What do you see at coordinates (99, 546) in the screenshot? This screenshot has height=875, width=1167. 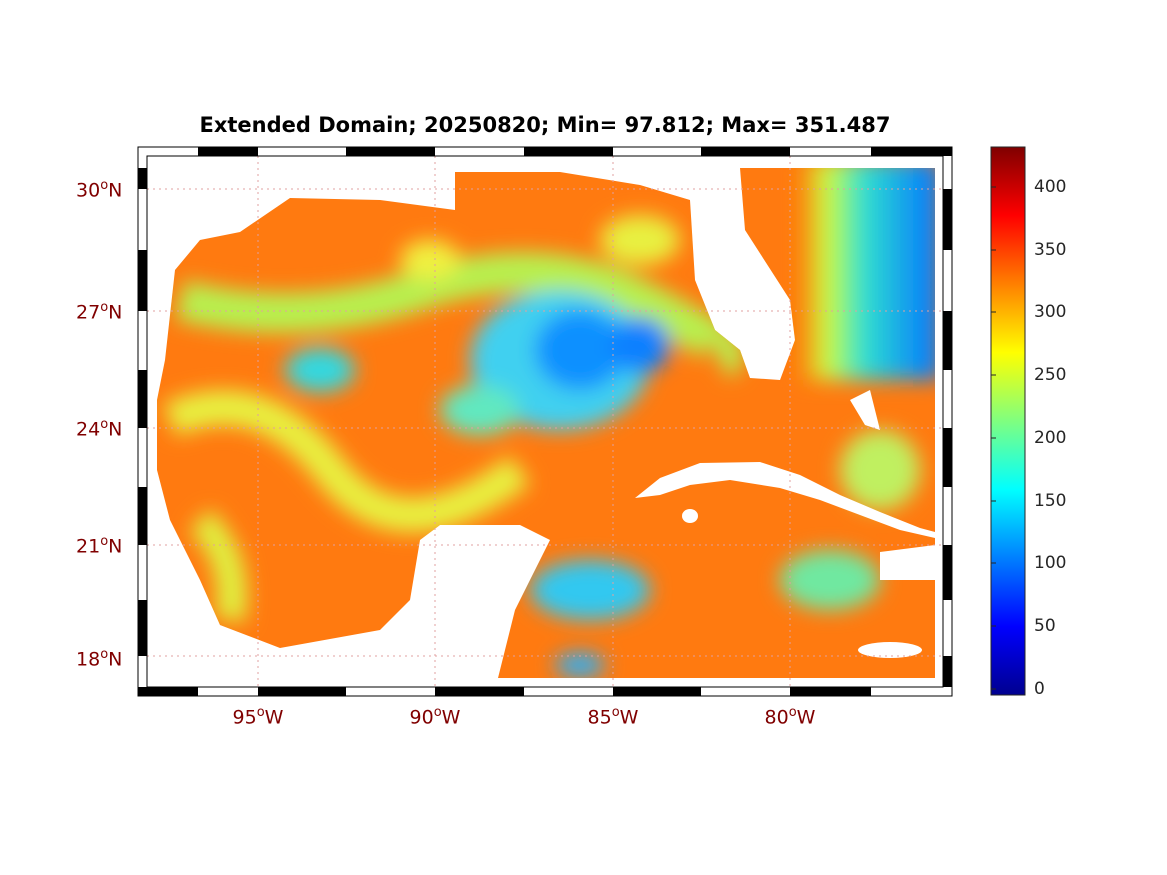 I see `lat-label: 21oN` at bounding box center [99, 546].